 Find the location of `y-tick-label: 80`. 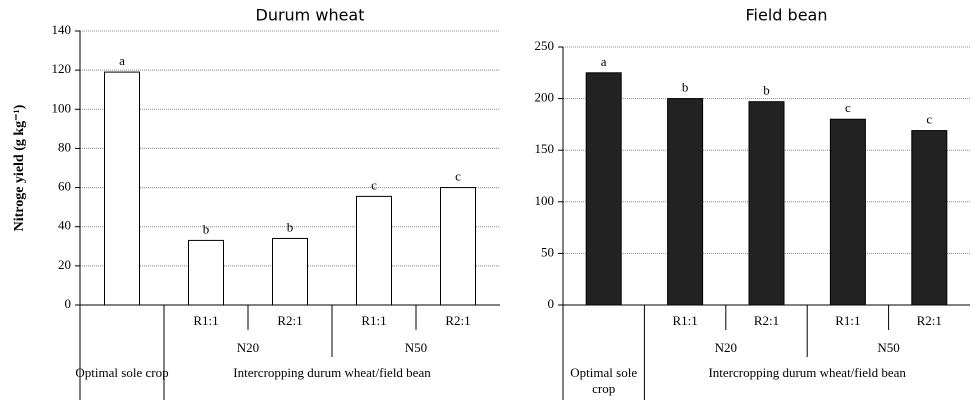

y-tick-label: 80 is located at coordinates (64, 146).